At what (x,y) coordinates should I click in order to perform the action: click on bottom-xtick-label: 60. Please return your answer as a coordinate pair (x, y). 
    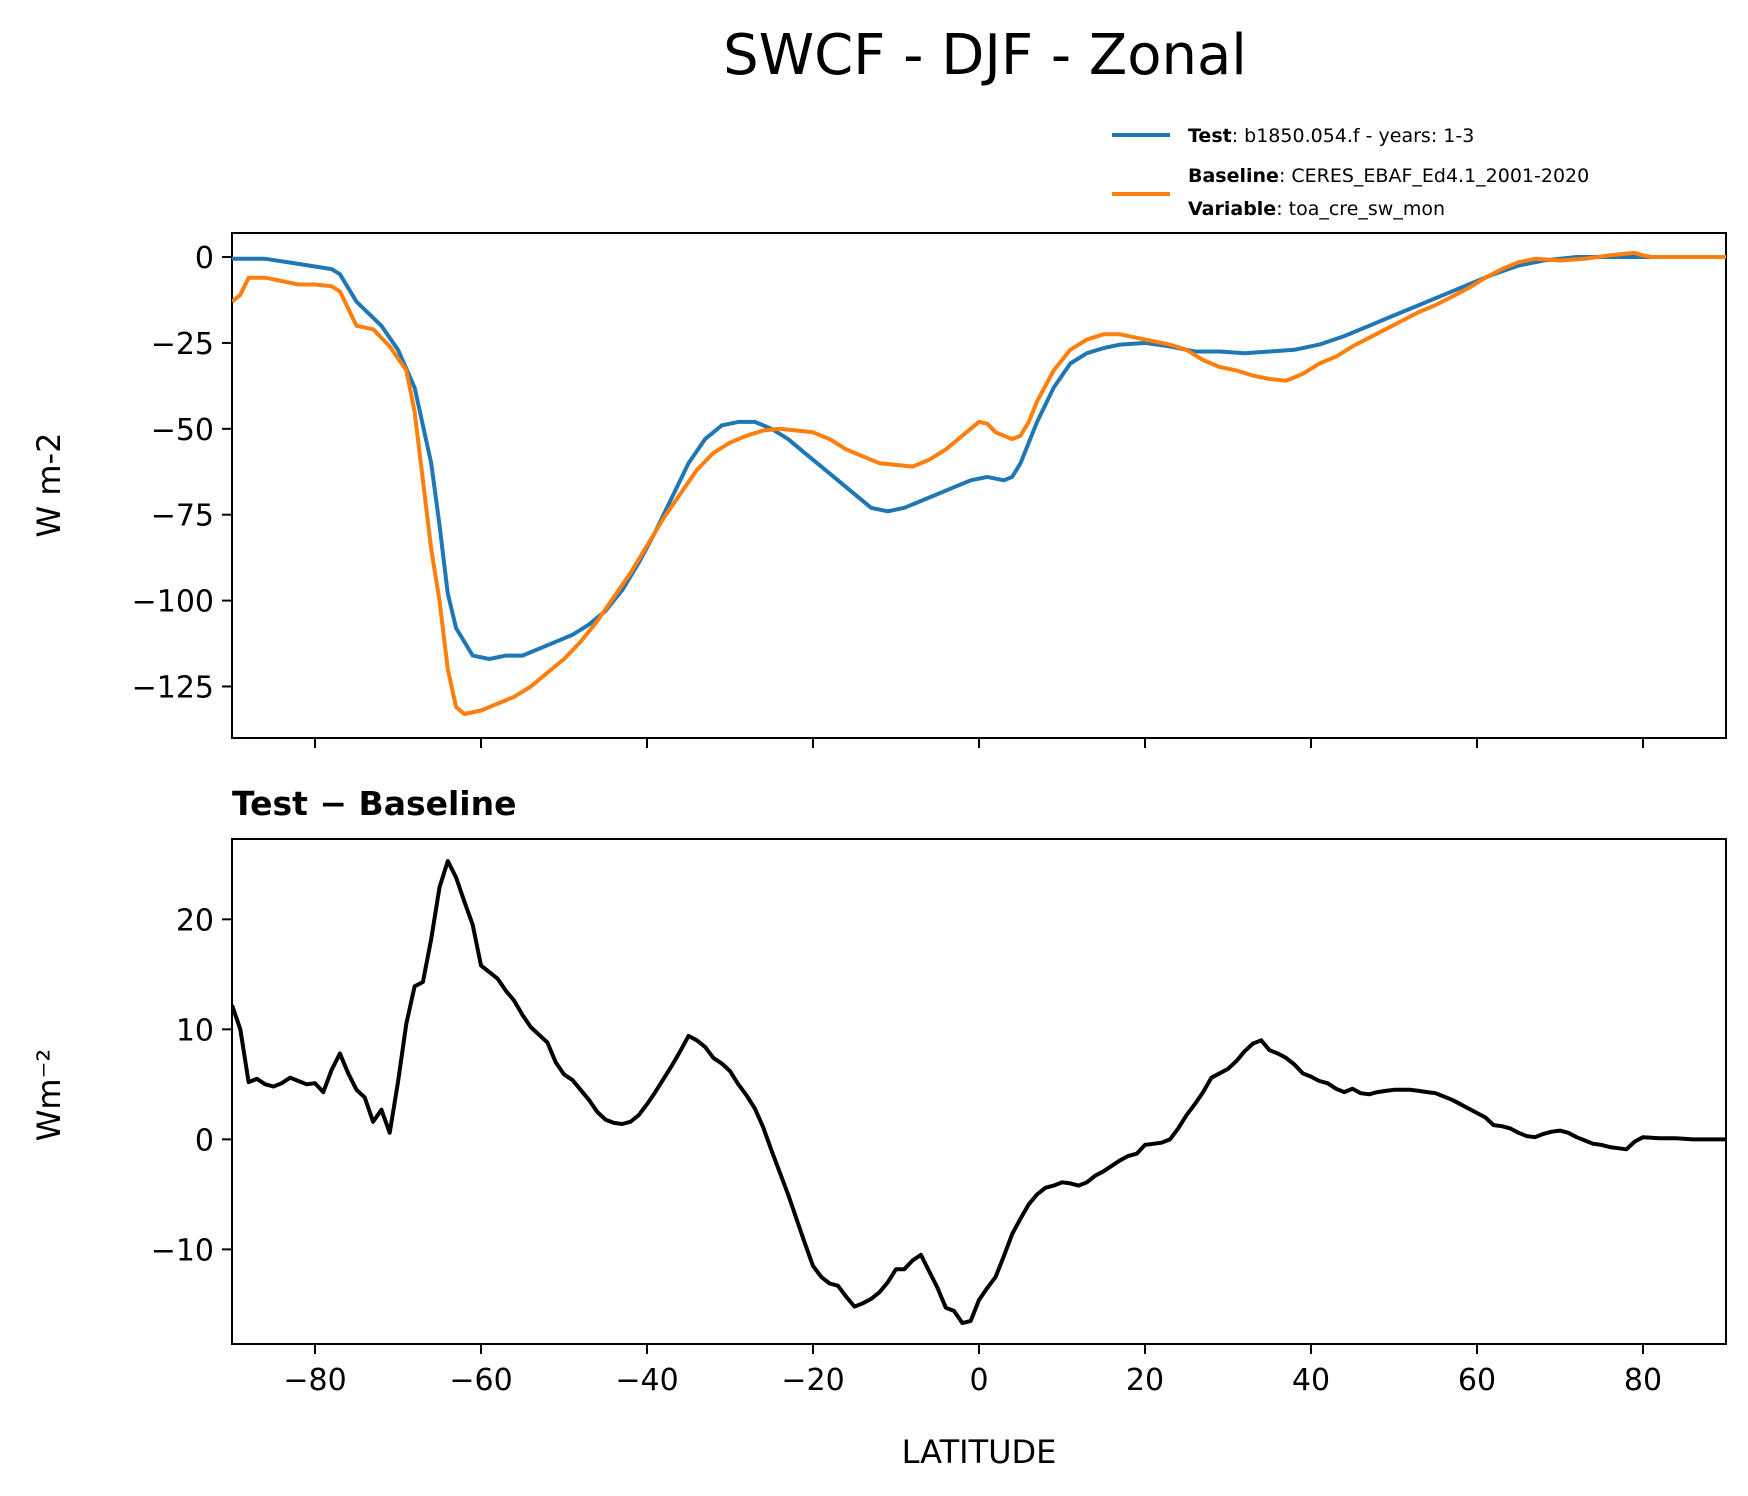
    Looking at the image, I should click on (1477, 1380).